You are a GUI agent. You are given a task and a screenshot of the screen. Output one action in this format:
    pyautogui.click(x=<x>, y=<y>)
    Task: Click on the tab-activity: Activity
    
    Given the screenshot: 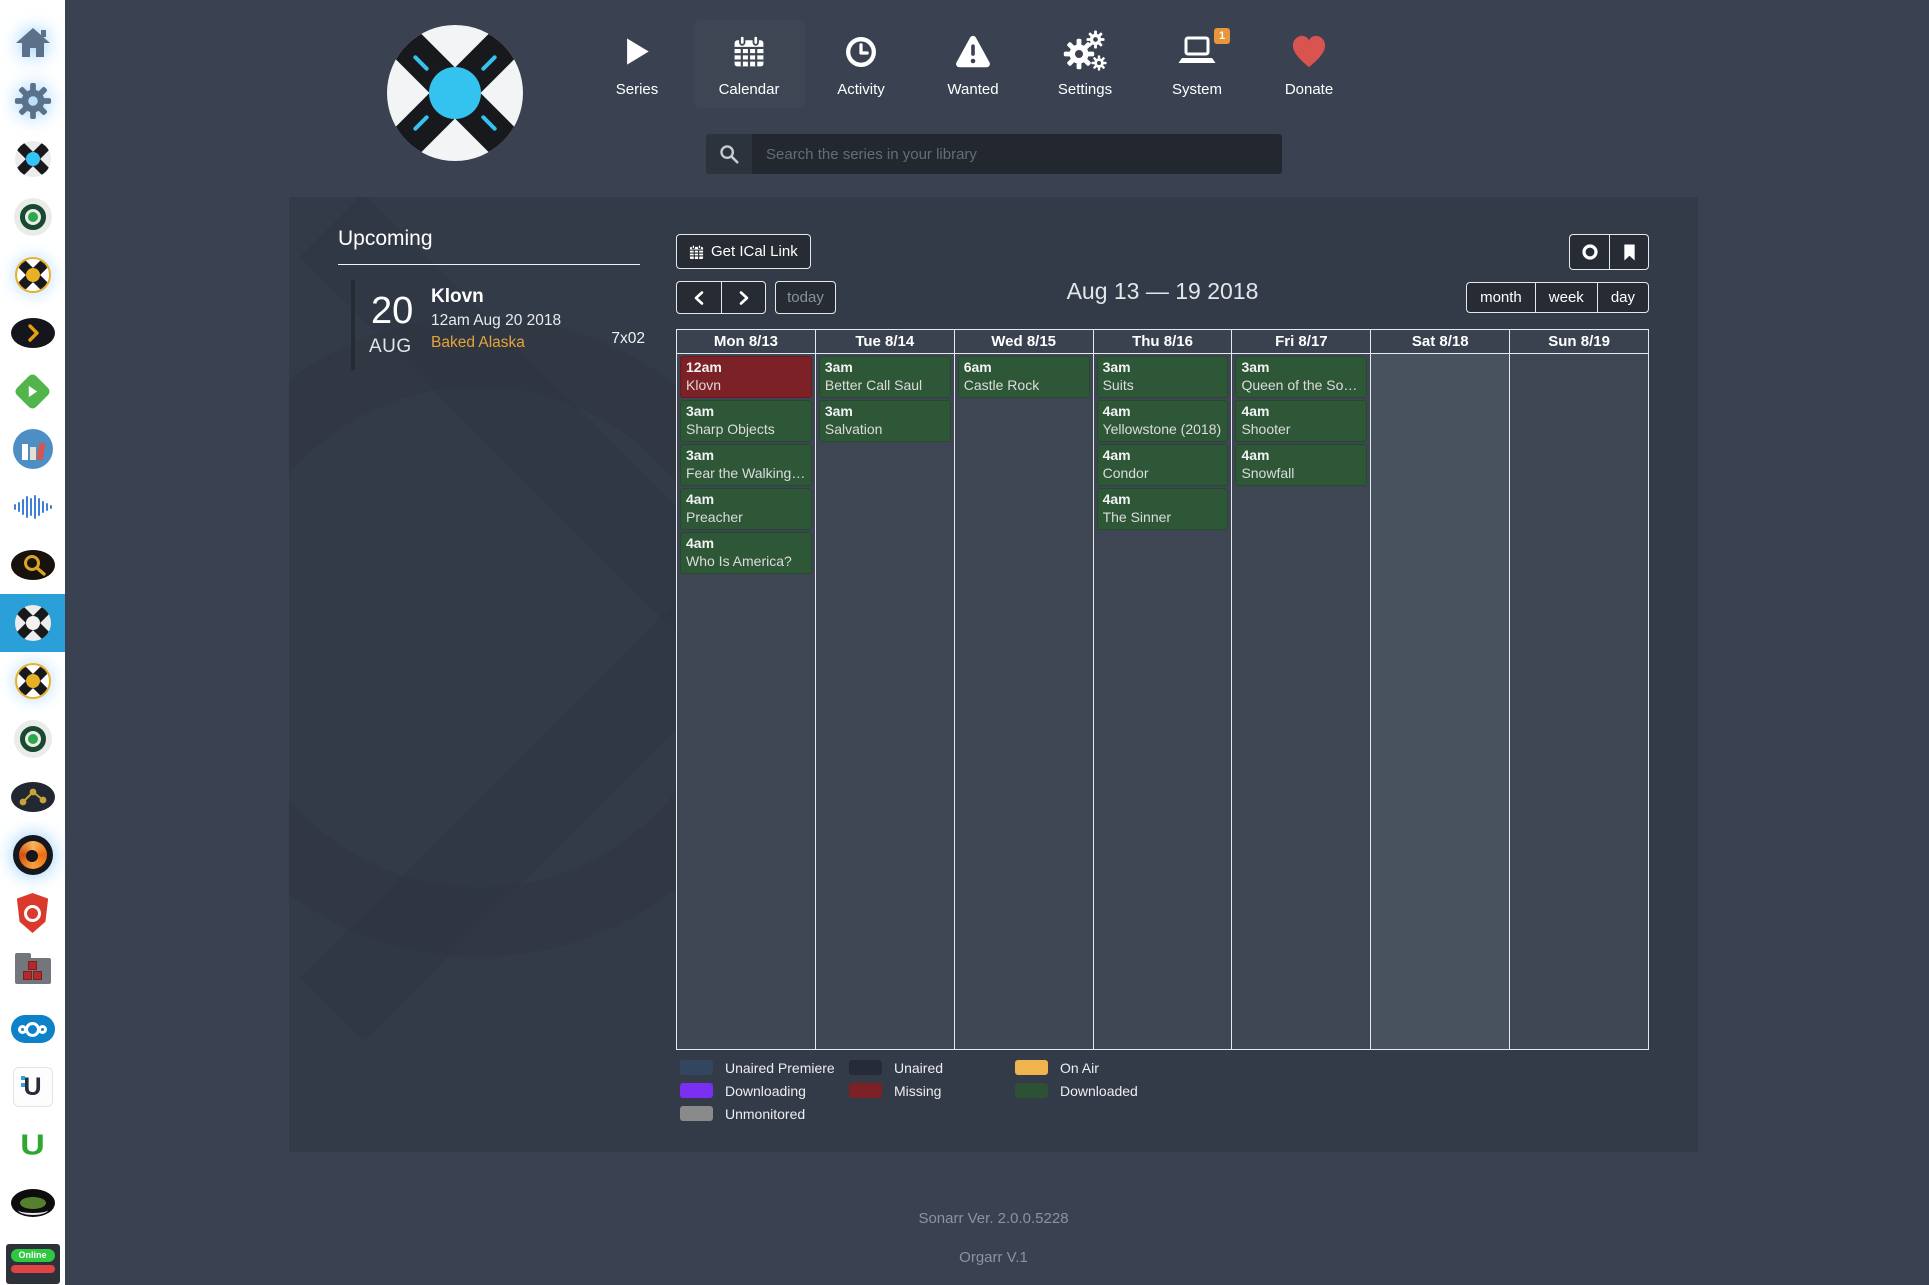 What is the action you would take?
    pyautogui.click(x=861, y=64)
    